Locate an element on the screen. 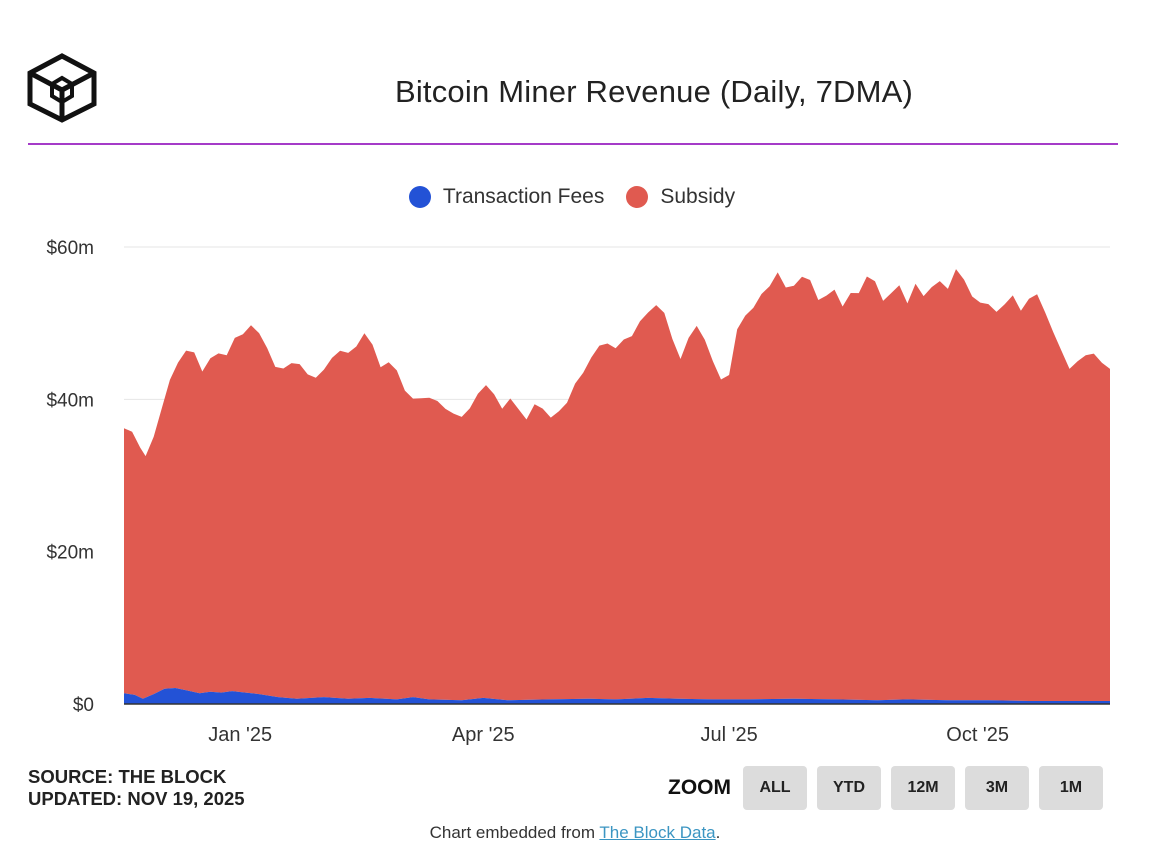 The height and width of the screenshot is (866, 1150). x-tick-label: Jan '25 is located at coordinates (240, 735).